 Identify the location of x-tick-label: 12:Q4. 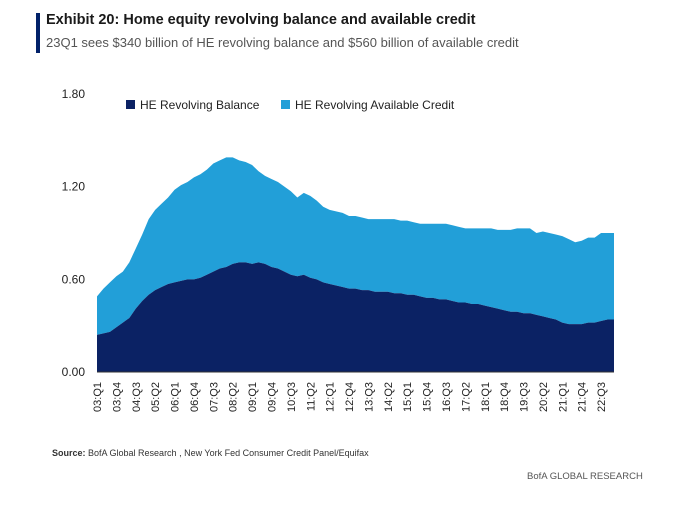
(350, 397).